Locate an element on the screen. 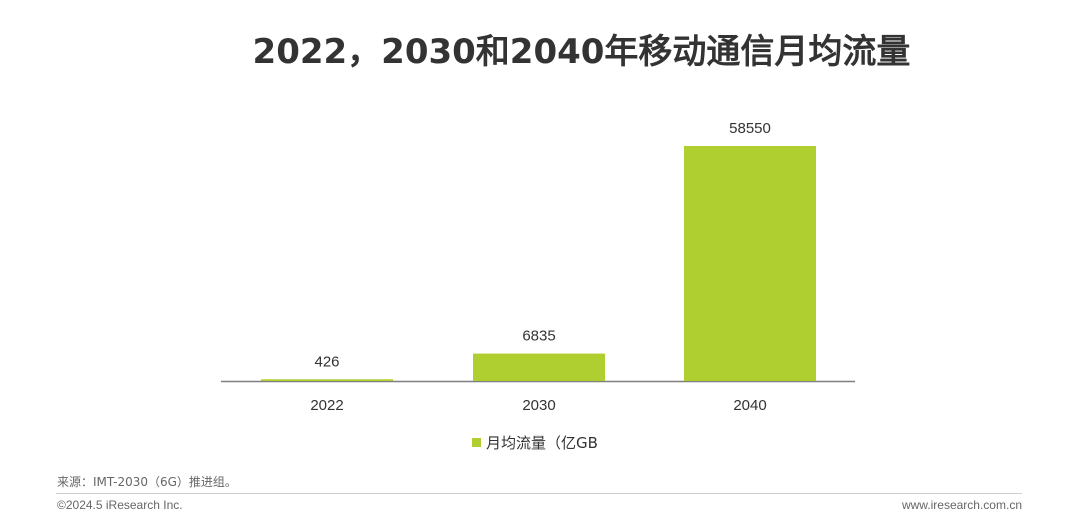 The width and height of the screenshot is (1080, 524). bar-2040 is located at coordinates (750, 263).